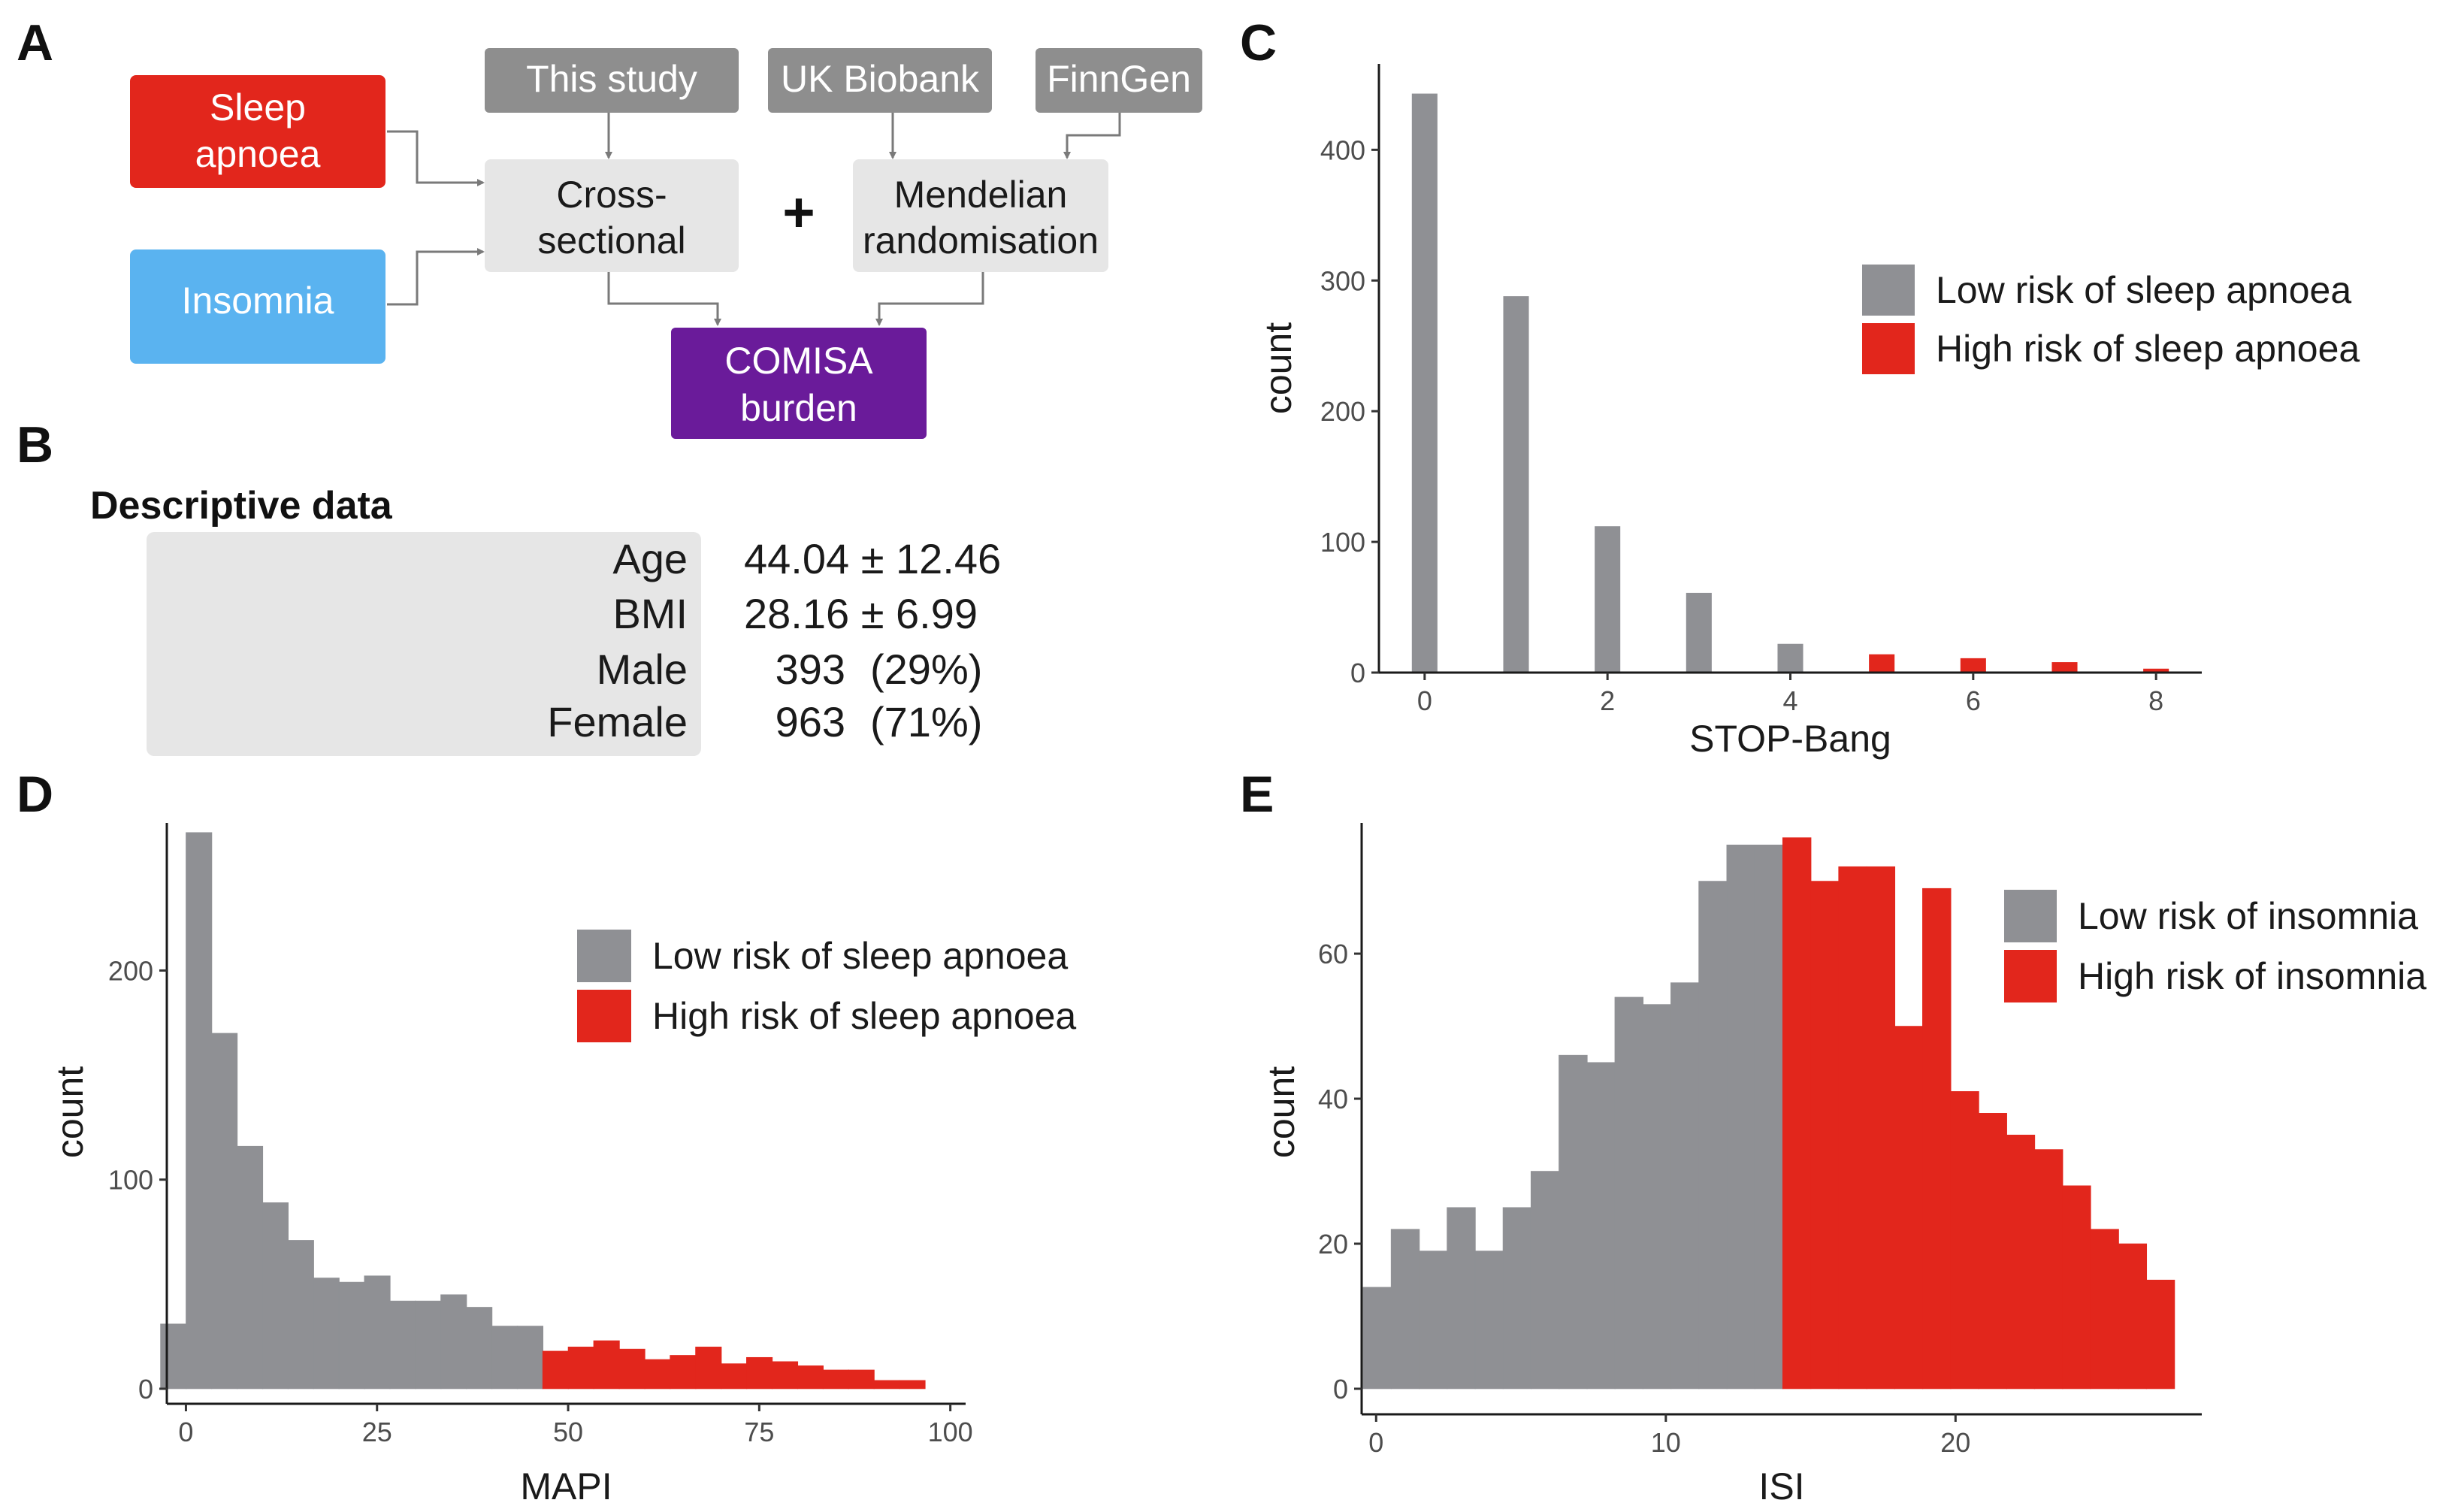  Describe the element at coordinates (872, 558) in the screenshot. I see `descriptive-value: 44.04 ± 12.46` at that location.